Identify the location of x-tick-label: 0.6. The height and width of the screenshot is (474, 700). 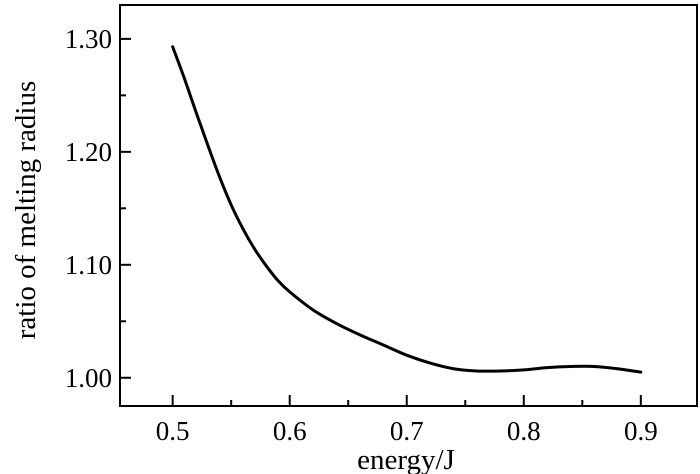
(290, 431).